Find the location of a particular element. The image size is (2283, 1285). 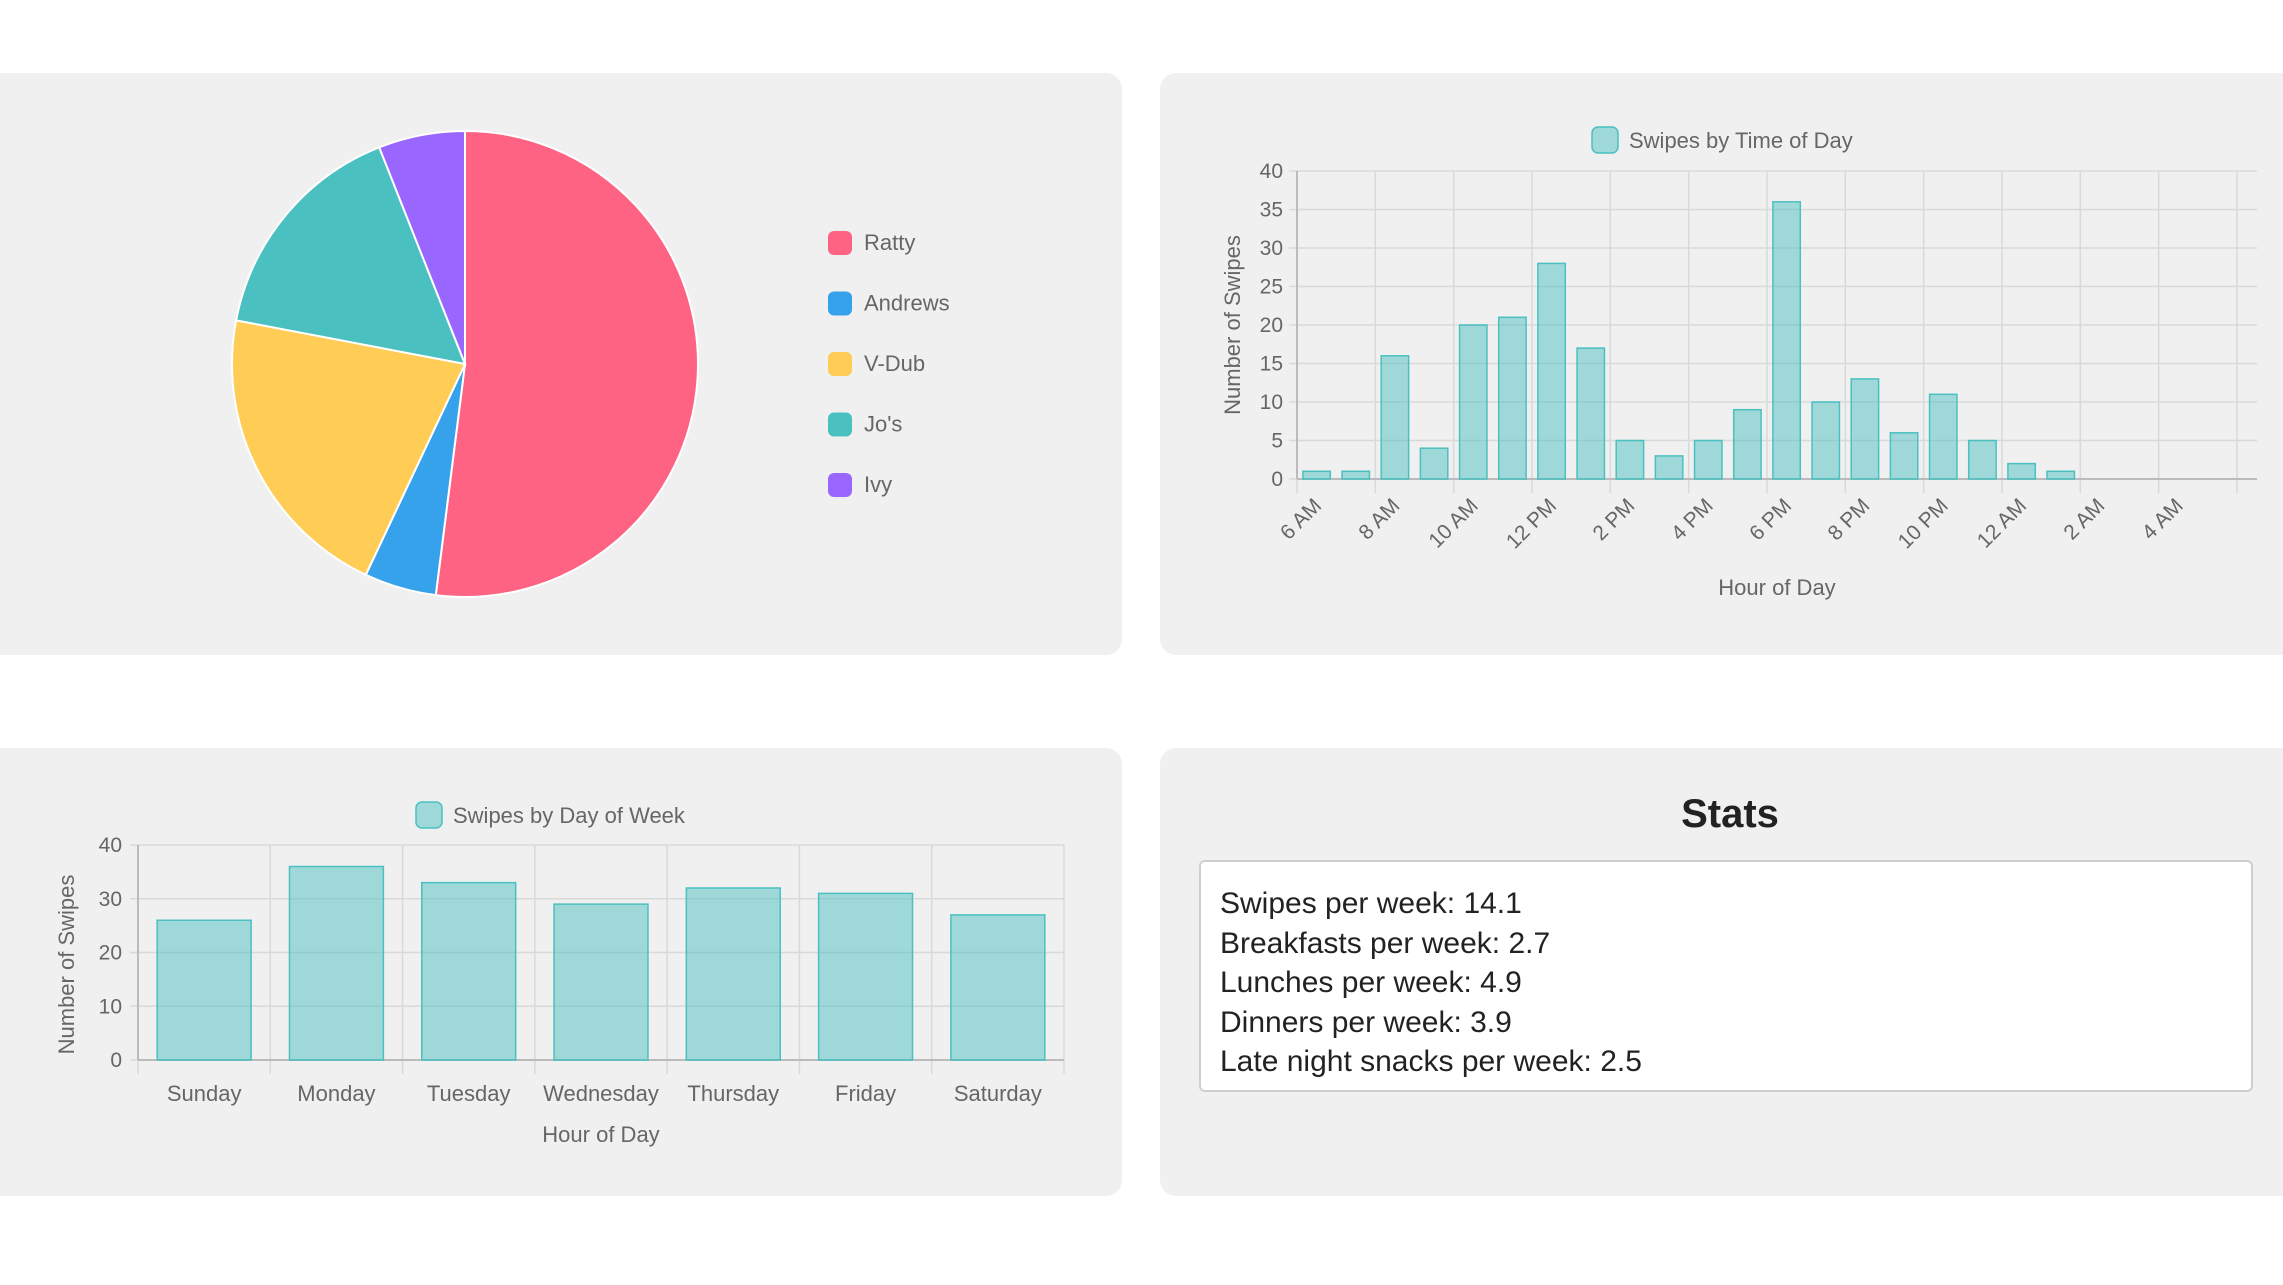

legend-swatch-ivy is located at coordinates (840, 485).